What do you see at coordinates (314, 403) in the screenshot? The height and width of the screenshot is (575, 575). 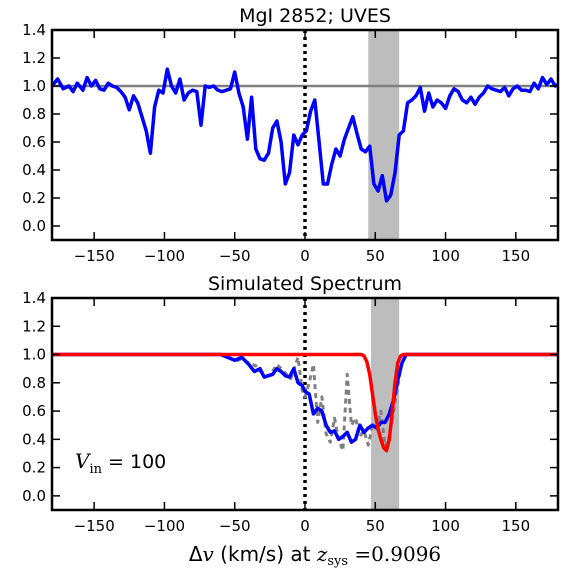 I see `observed-reference-spectrum` at bounding box center [314, 403].